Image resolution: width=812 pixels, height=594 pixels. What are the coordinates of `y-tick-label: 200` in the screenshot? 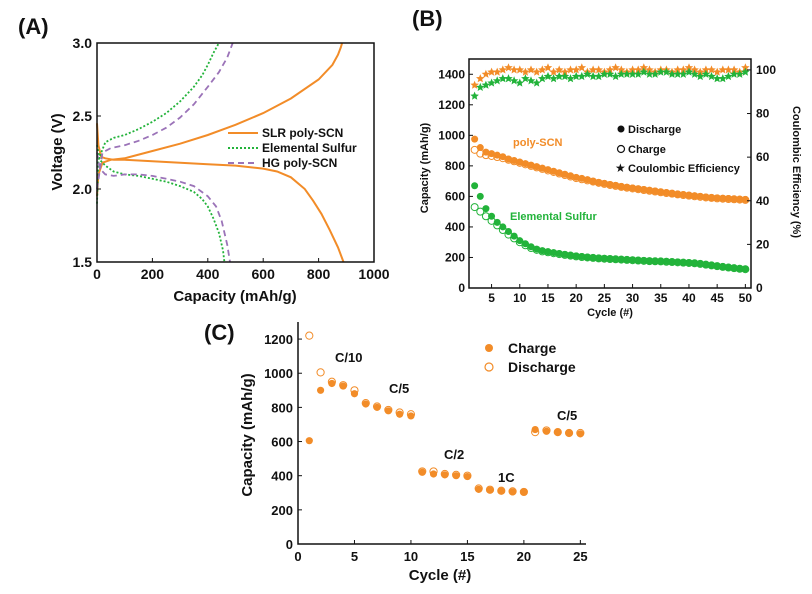 It's located at (455, 257).